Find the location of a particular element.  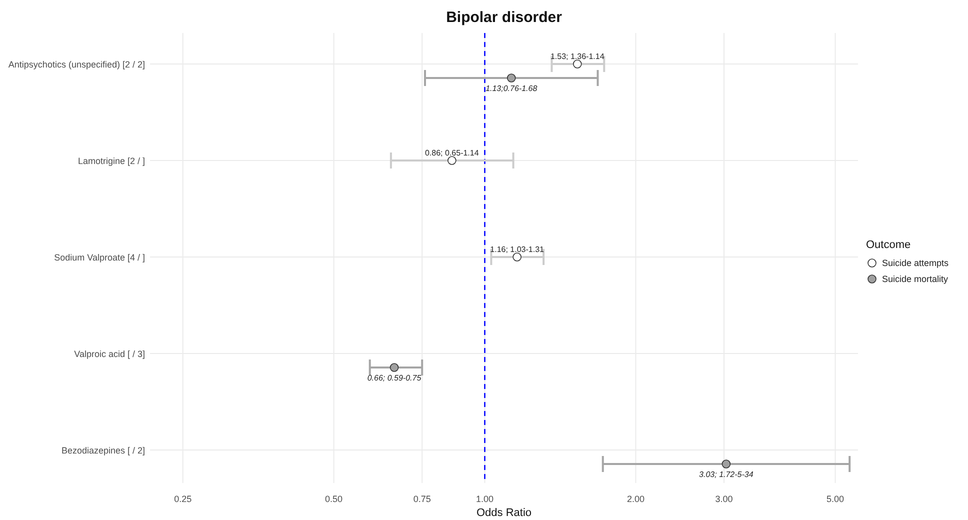

legend-label: Suicide attempts is located at coordinates (916, 263).